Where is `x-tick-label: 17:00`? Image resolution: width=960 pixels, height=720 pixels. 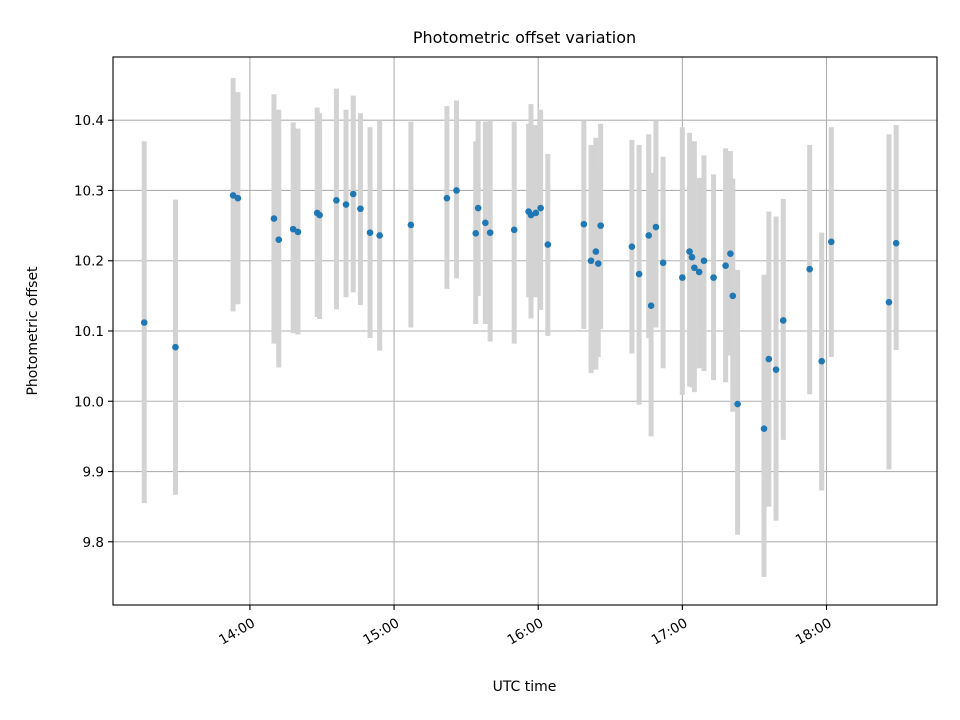
x-tick-label: 17:00 is located at coordinates (670, 631).